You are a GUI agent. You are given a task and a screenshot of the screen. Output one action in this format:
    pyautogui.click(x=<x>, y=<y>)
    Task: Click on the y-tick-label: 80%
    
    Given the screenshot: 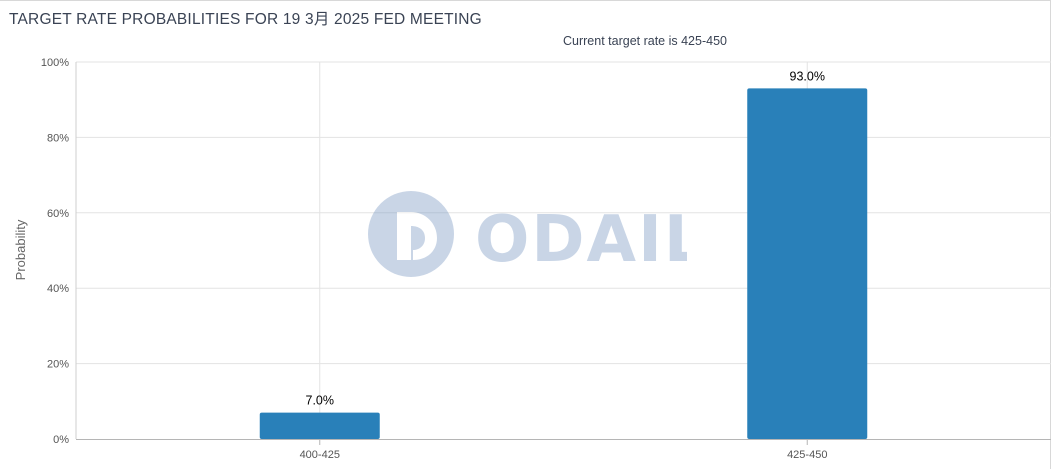 What is the action you would take?
    pyautogui.click(x=58, y=138)
    